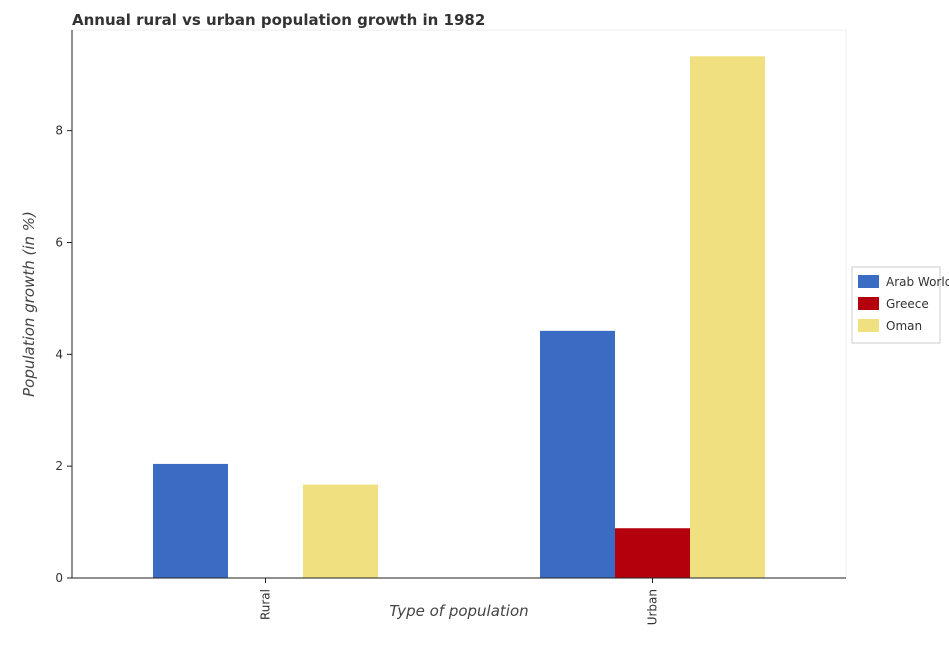  What do you see at coordinates (904, 326) in the screenshot?
I see `legend-label: Oman` at bounding box center [904, 326].